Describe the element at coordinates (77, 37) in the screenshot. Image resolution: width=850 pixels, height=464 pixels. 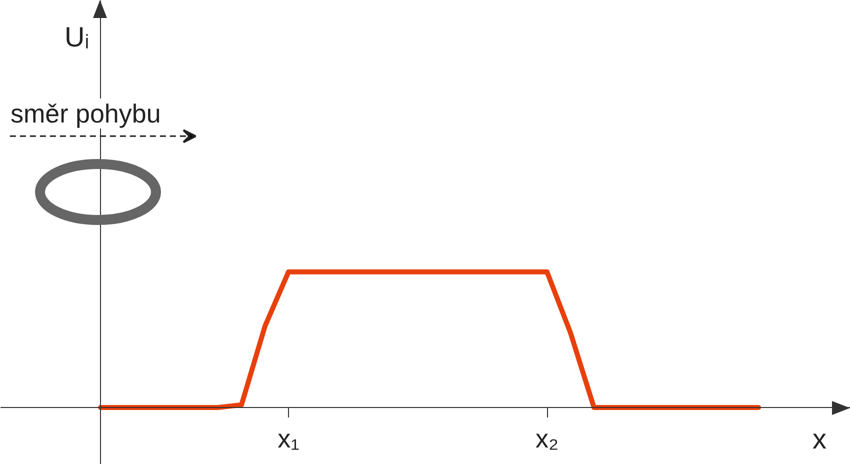
I see `text: Uᵢ` at that location.